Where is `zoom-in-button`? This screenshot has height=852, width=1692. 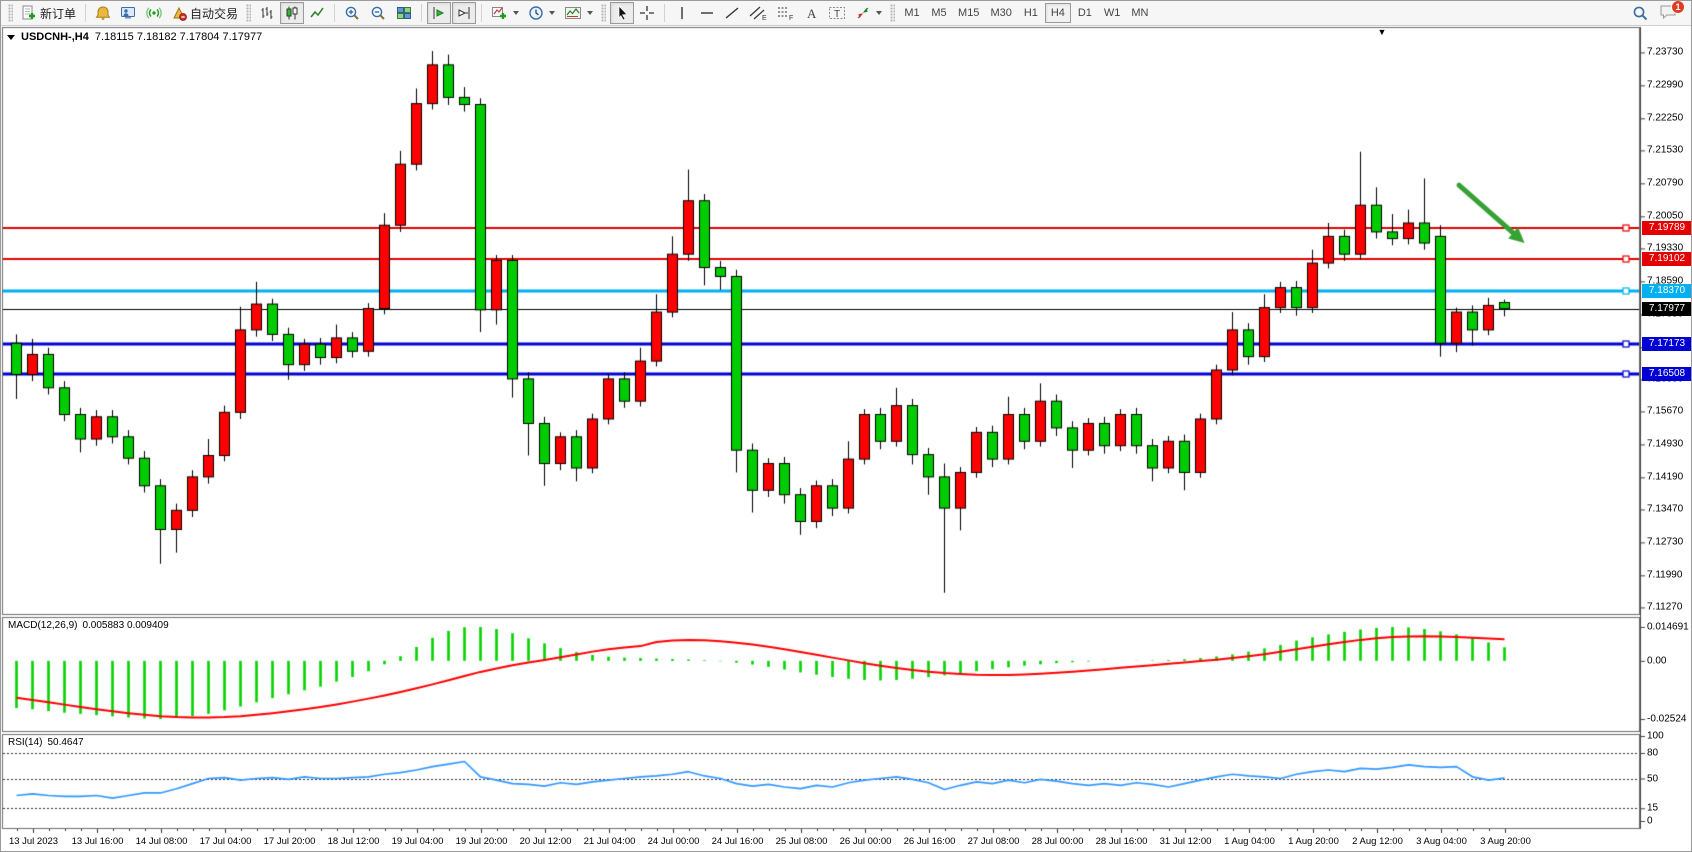
zoom-in-button is located at coordinates (352, 13).